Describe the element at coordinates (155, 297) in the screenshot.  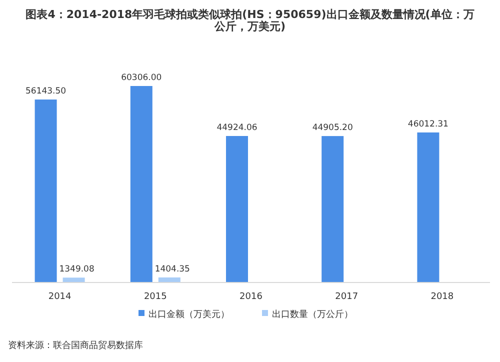
I see `x-tick-label: 2015` at that location.